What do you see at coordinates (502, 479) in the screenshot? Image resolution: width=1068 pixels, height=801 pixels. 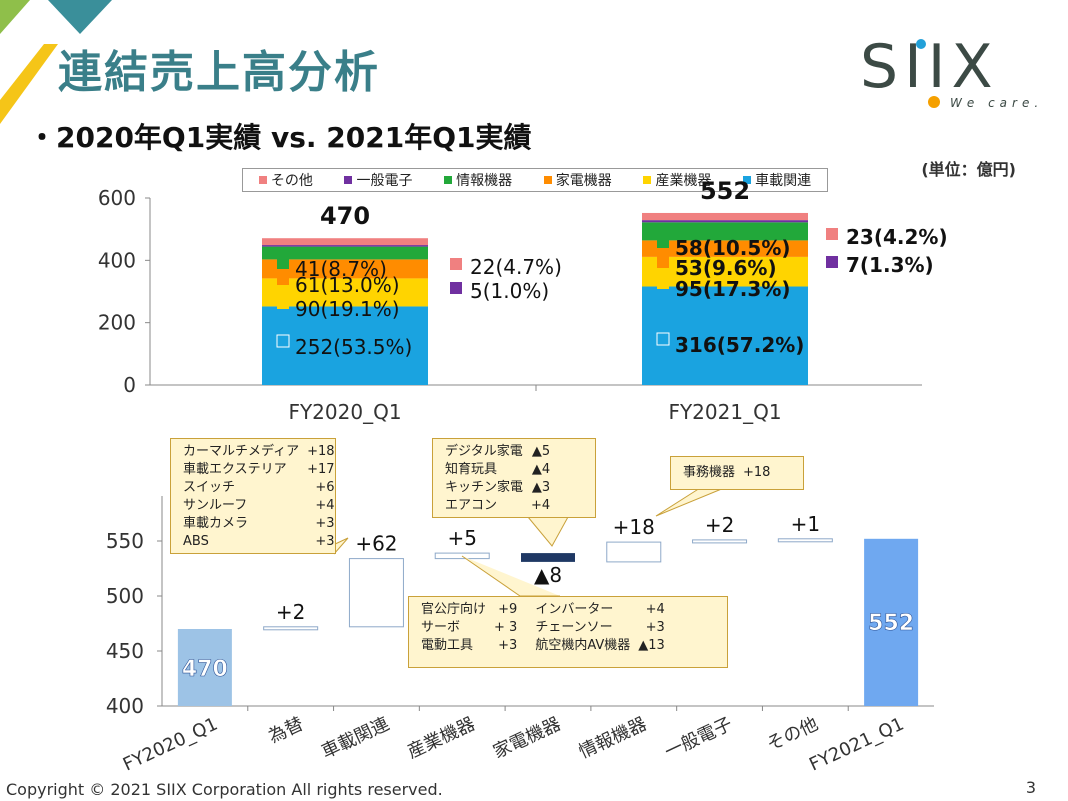 I see `callout-appliance-table: デジタル家電 ▲5 知育玩具 ▲4 キッチン家電 ▲3 エアコン +4` at bounding box center [502, 479].